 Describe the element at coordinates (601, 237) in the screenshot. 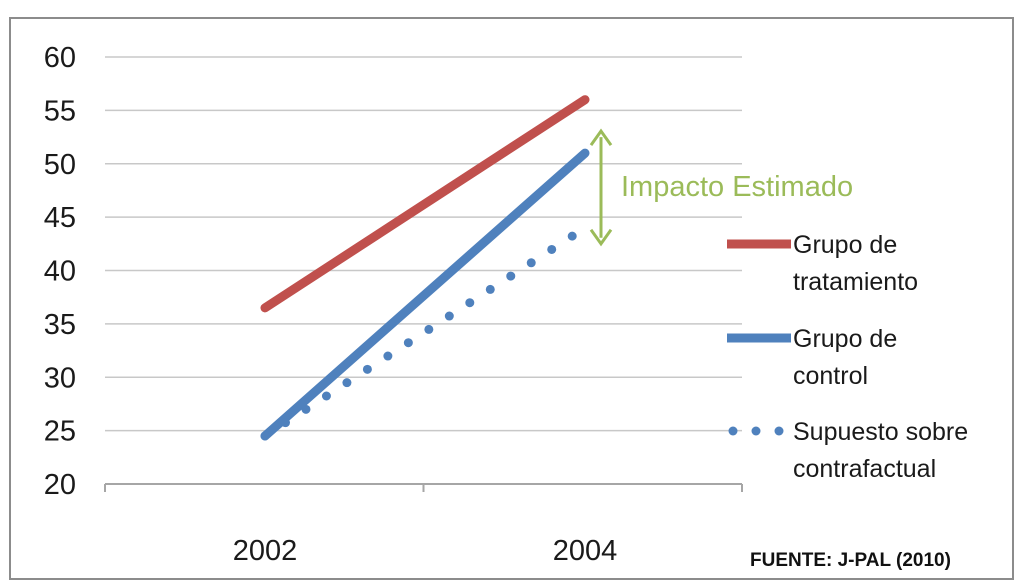

I see `impact-arrow-head-down` at that location.